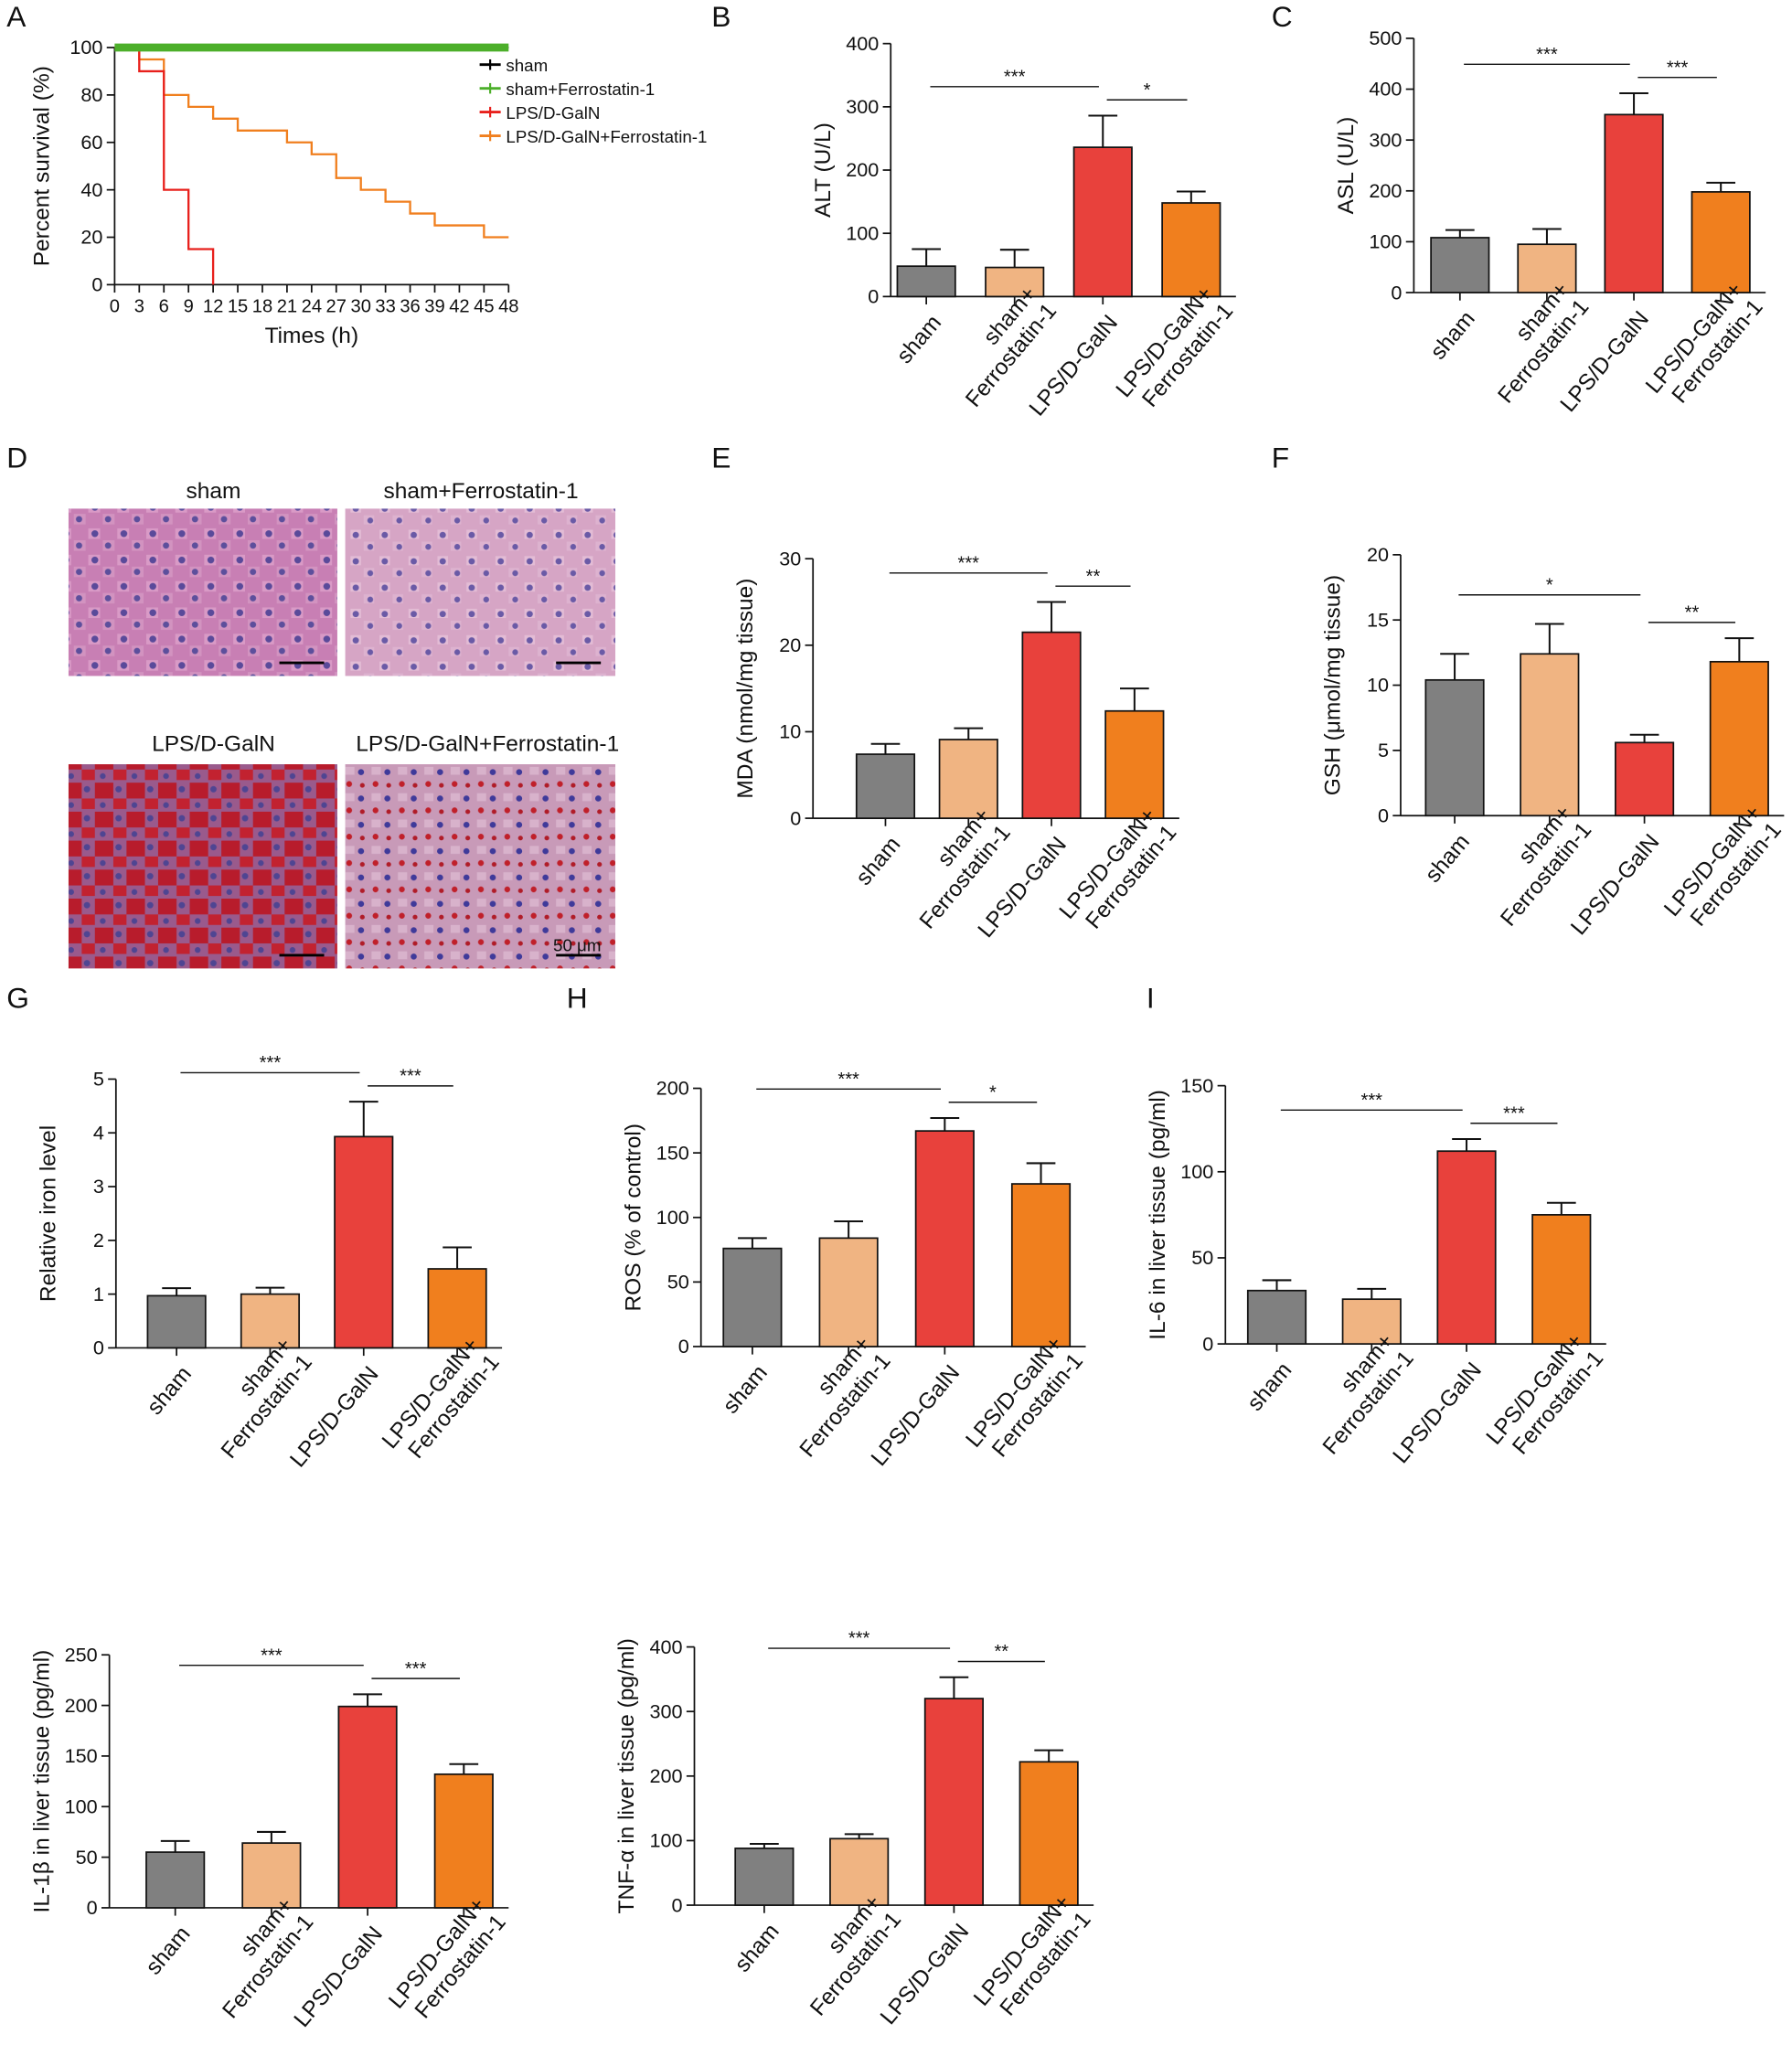 The height and width of the screenshot is (2066, 1792). Describe the element at coordinates (41, 166) in the screenshot. I see `y-axis-title: Percent survival (%)` at that location.